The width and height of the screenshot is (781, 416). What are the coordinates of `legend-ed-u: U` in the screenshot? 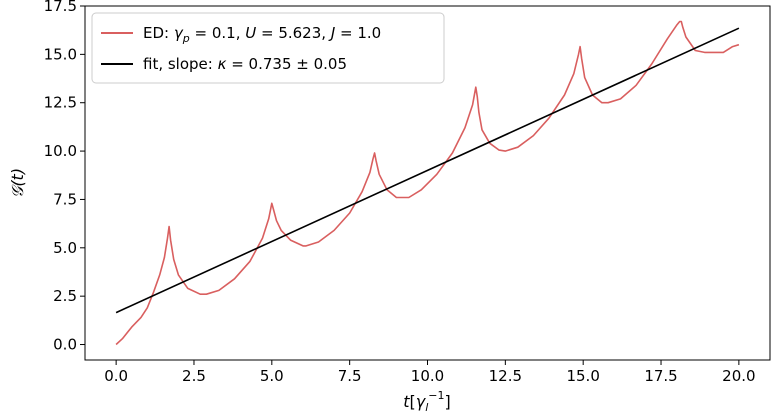 It's located at (250, 33).